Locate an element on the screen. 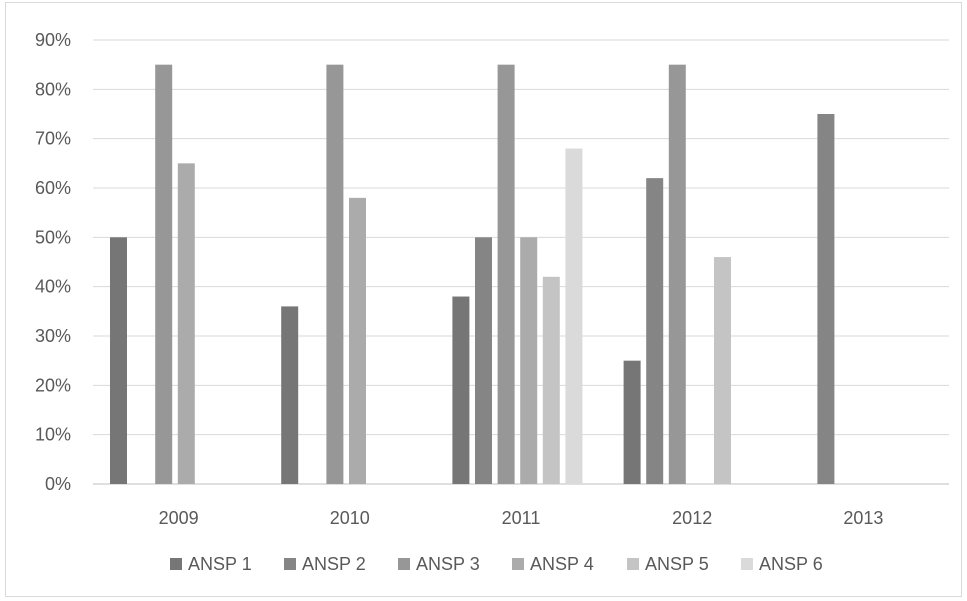 The height and width of the screenshot is (601, 967). legend-label: ANSP 6 is located at coordinates (791, 564).